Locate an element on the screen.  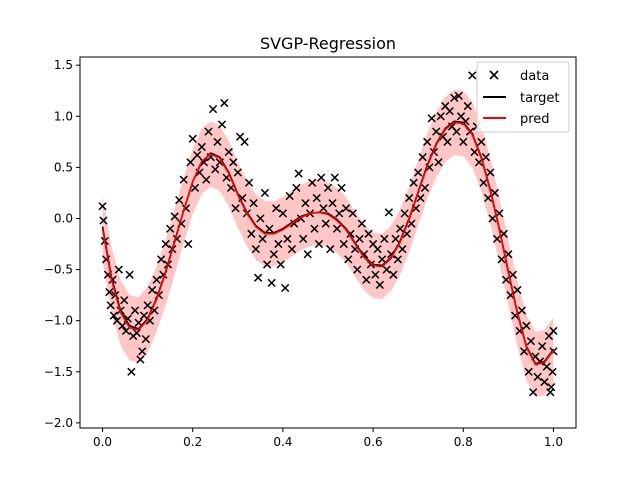
legend-label-data: data is located at coordinates (534, 76).